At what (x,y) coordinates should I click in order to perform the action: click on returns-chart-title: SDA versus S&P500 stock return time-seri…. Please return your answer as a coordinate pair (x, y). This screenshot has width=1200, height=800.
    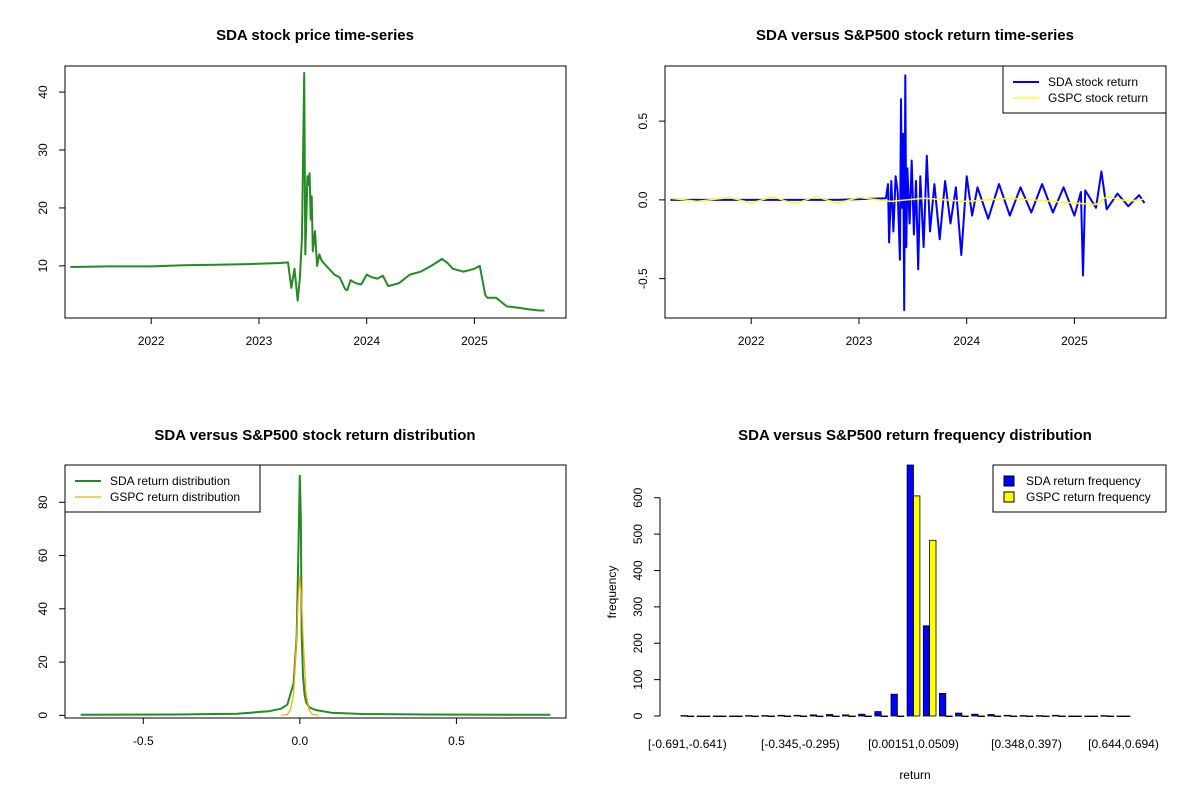
    Looking at the image, I should click on (915, 35).